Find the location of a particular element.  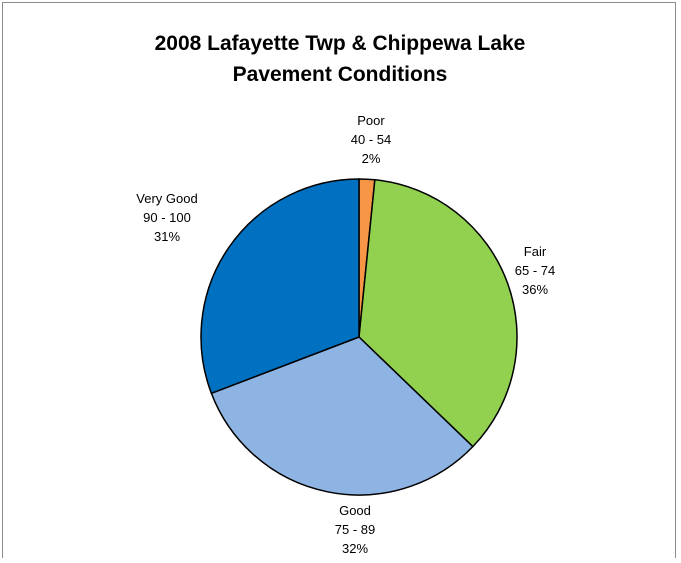

data-label-fair-category: Fair is located at coordinates (535, 251).